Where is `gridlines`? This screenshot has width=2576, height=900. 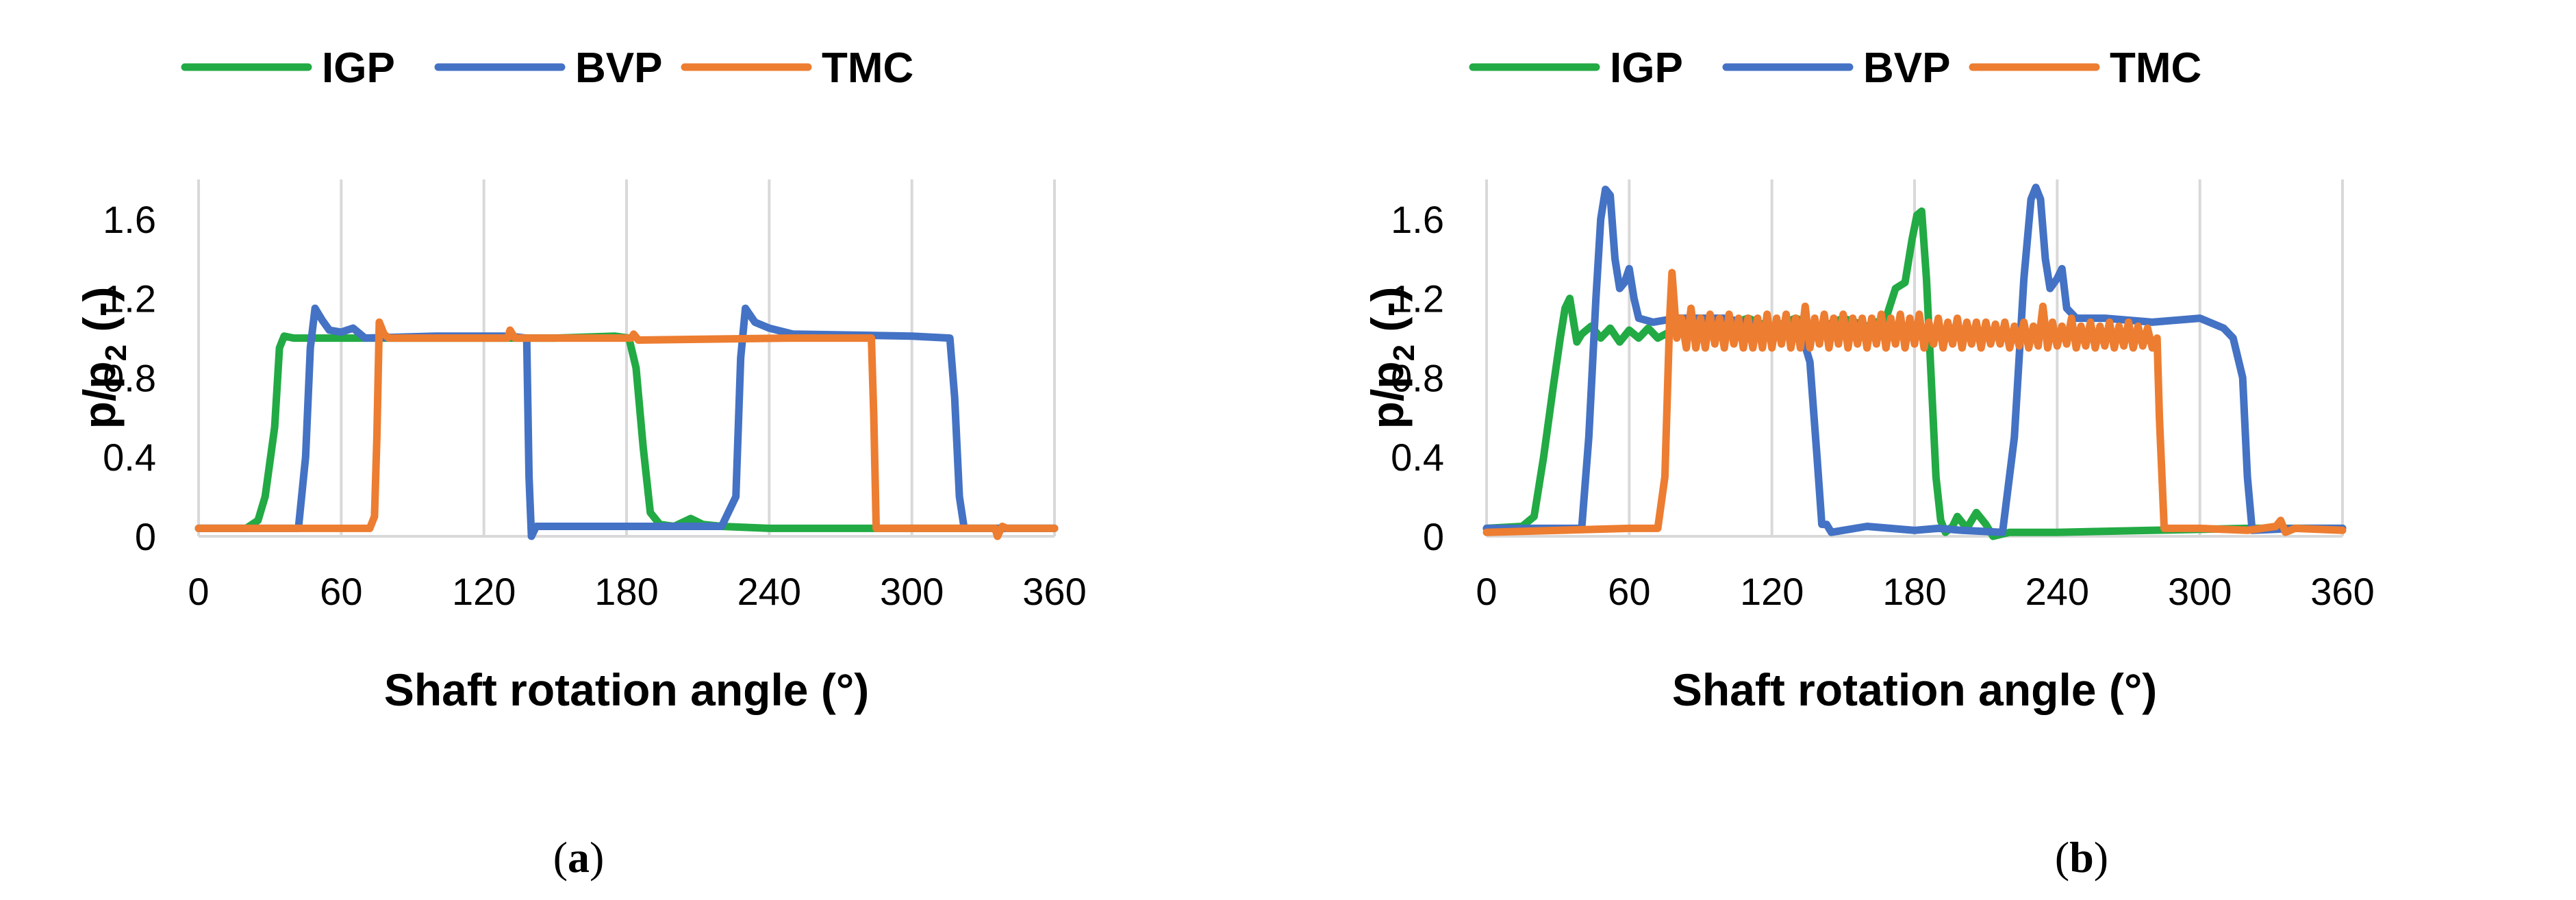 gridlines is located at coordinates (626, 357).